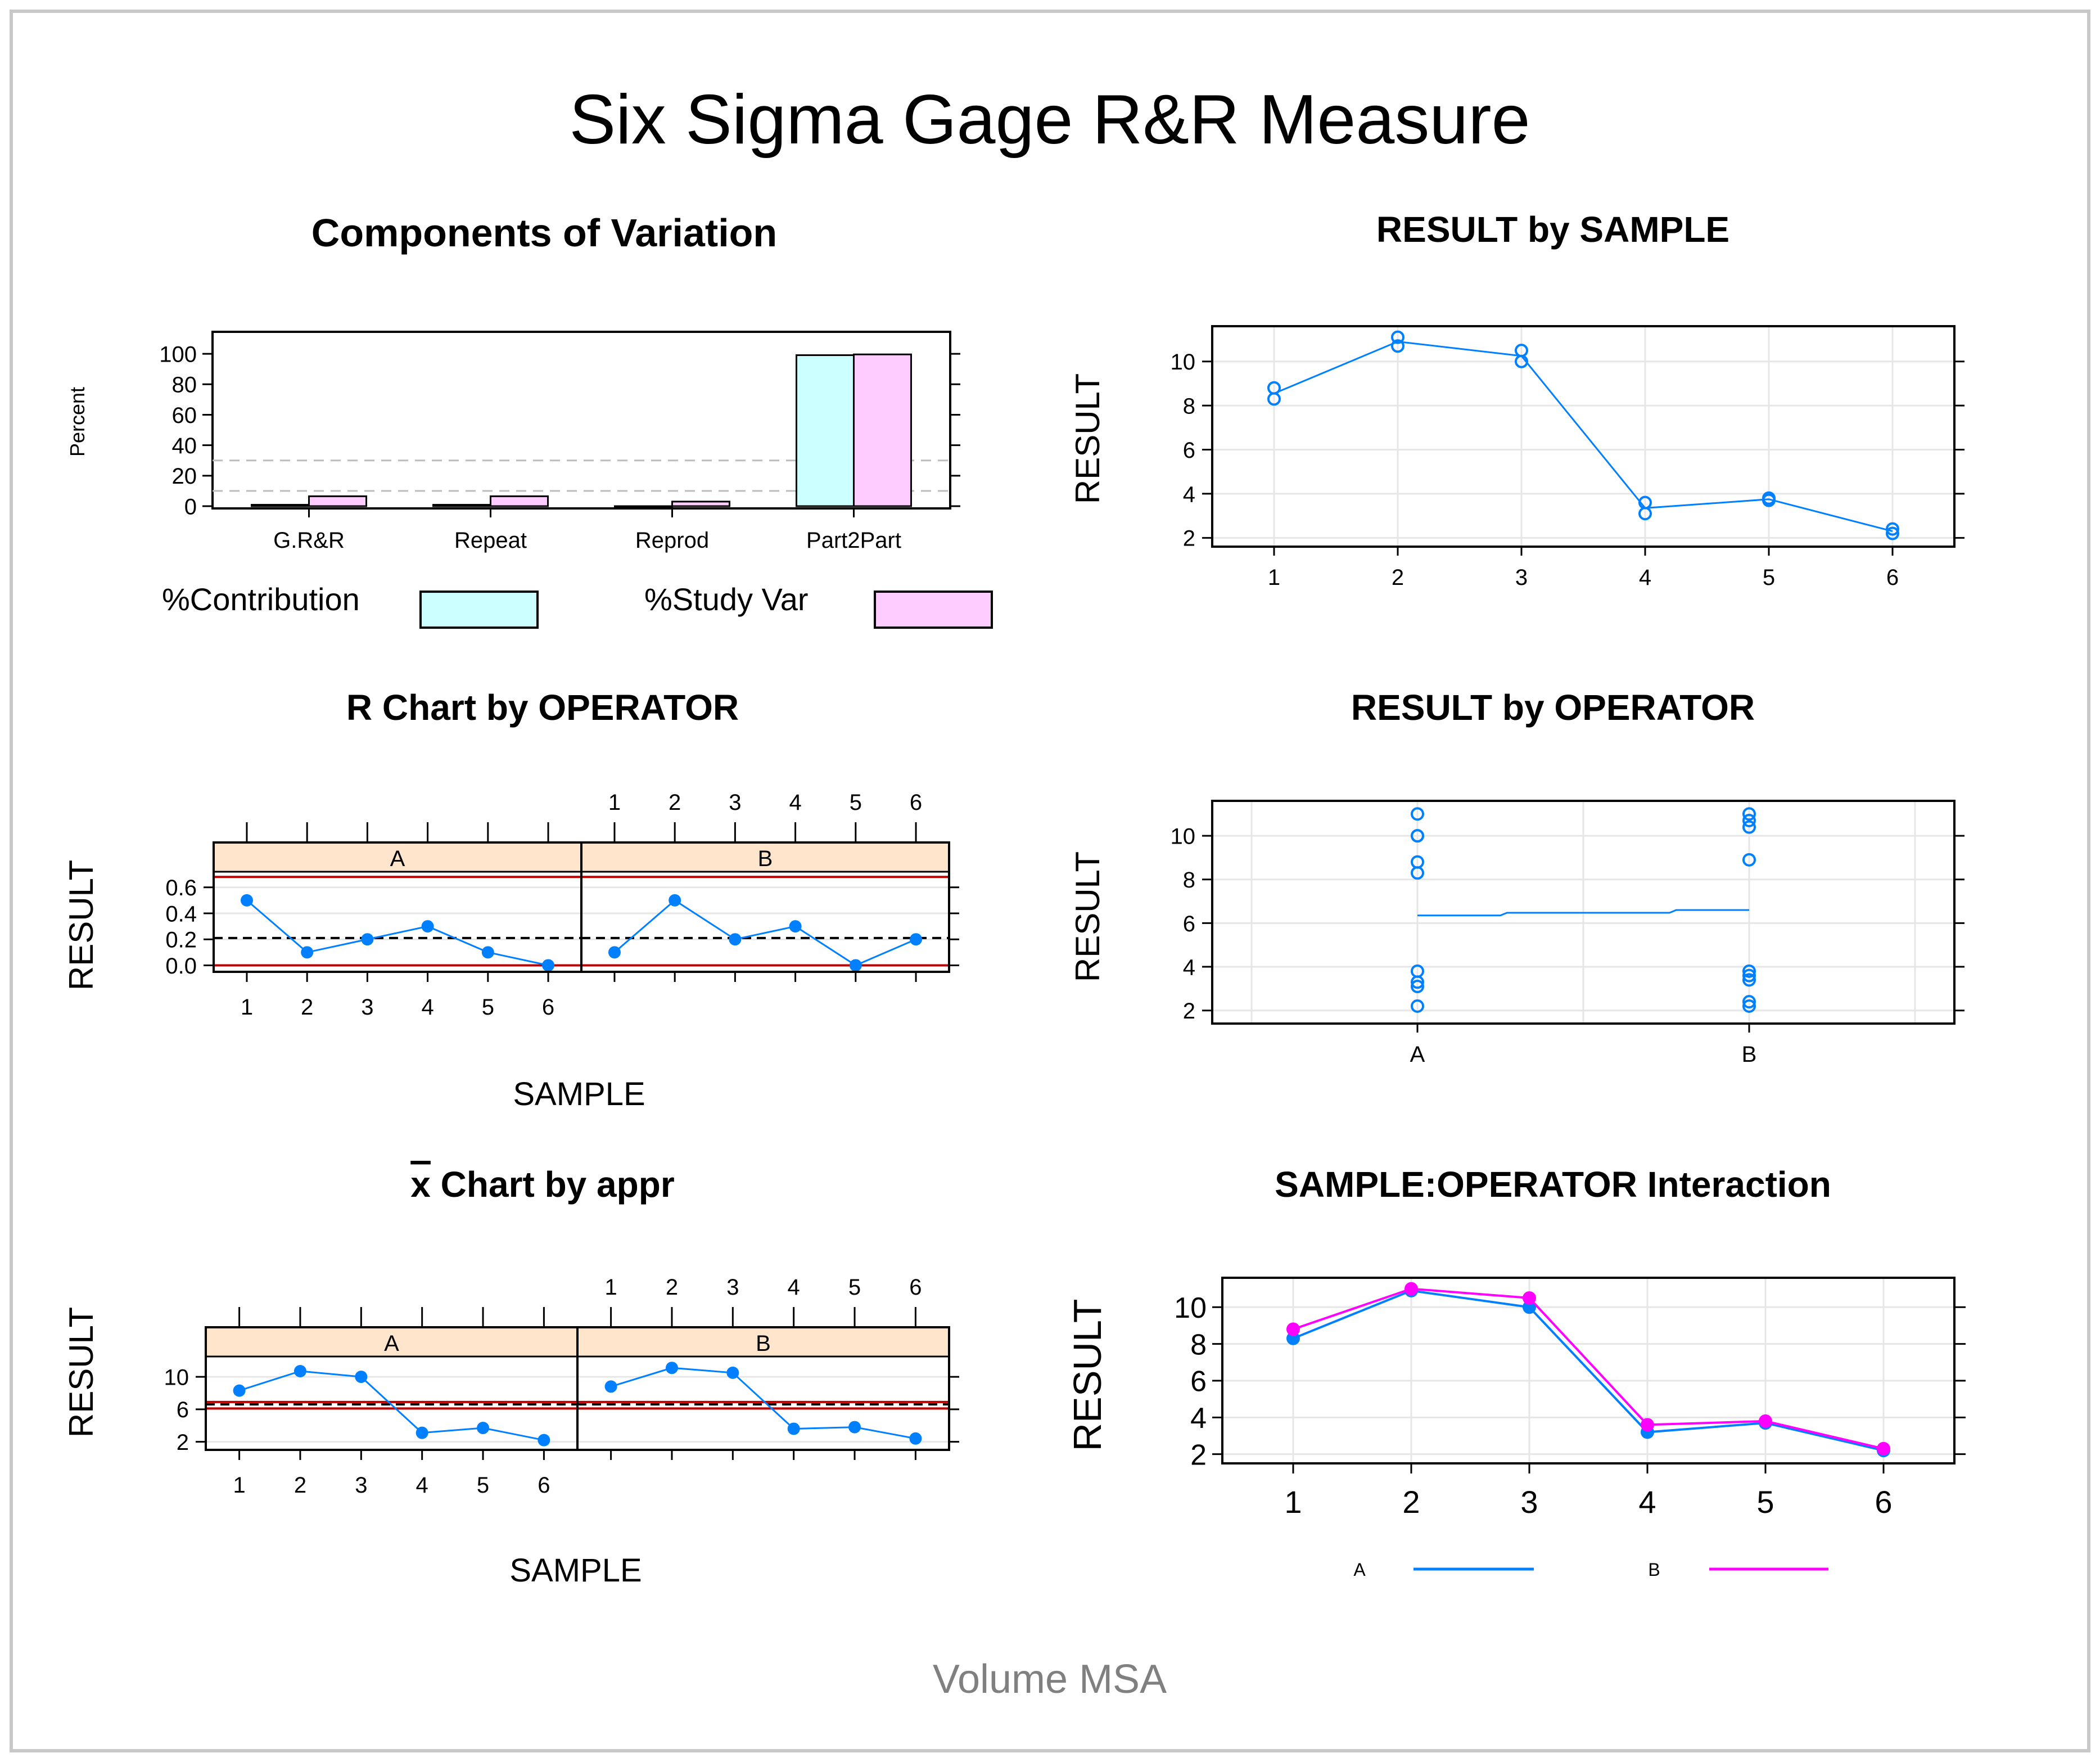 This screenshot has height=1762, width=2100. What do you see at coordinates (794, 1287) in the screenshot?
I see `xbar-xtick-label-top: 4` at bounding box center [794, 1287].